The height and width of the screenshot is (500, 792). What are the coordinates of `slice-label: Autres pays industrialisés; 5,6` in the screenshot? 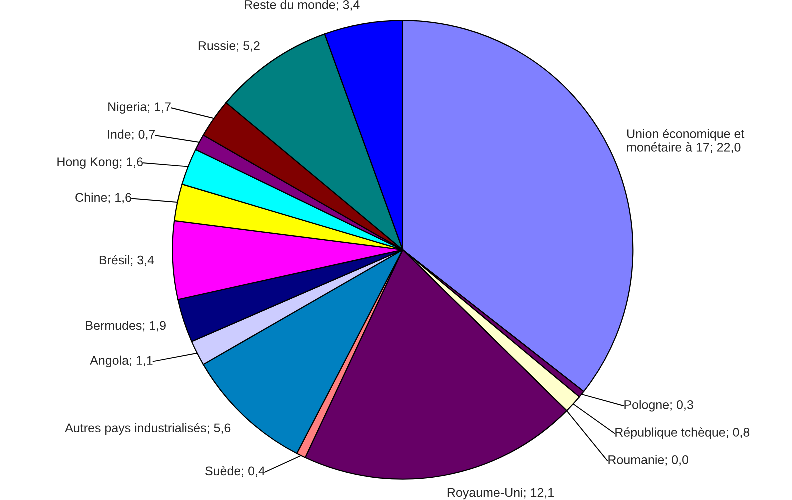 It's located at (148, 429).